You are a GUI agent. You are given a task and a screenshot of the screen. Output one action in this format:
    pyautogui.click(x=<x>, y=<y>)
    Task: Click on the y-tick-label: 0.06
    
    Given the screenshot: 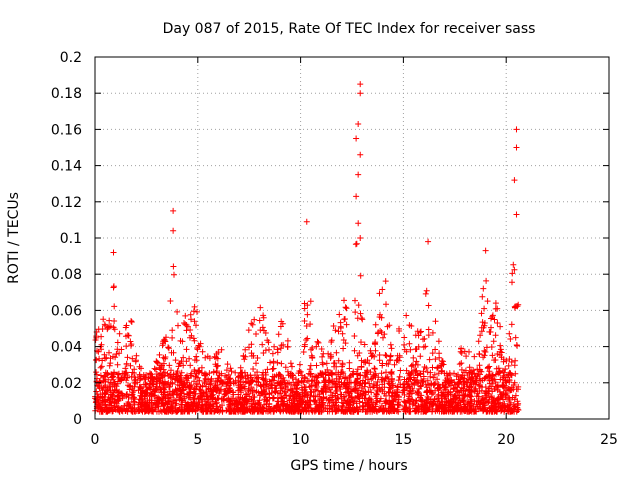 What is the action you would take?
    pyautogui.click(x=66, y=311)
    